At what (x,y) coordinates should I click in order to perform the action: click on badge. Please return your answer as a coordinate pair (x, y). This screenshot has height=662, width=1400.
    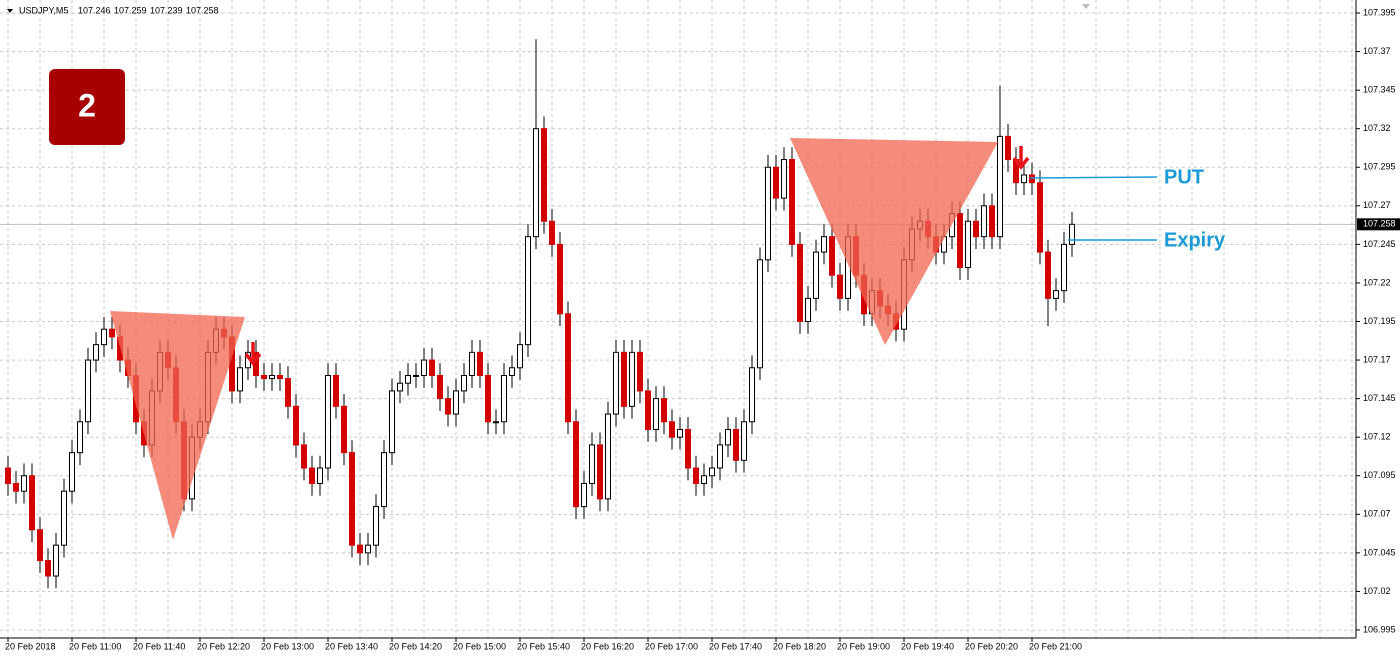
    Looking at the image, I should click on (87, 107).